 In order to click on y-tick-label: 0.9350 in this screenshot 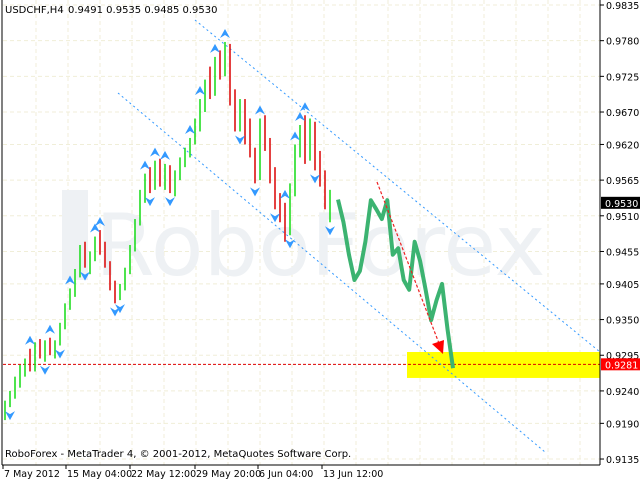, I will do `click(622, 321)`.